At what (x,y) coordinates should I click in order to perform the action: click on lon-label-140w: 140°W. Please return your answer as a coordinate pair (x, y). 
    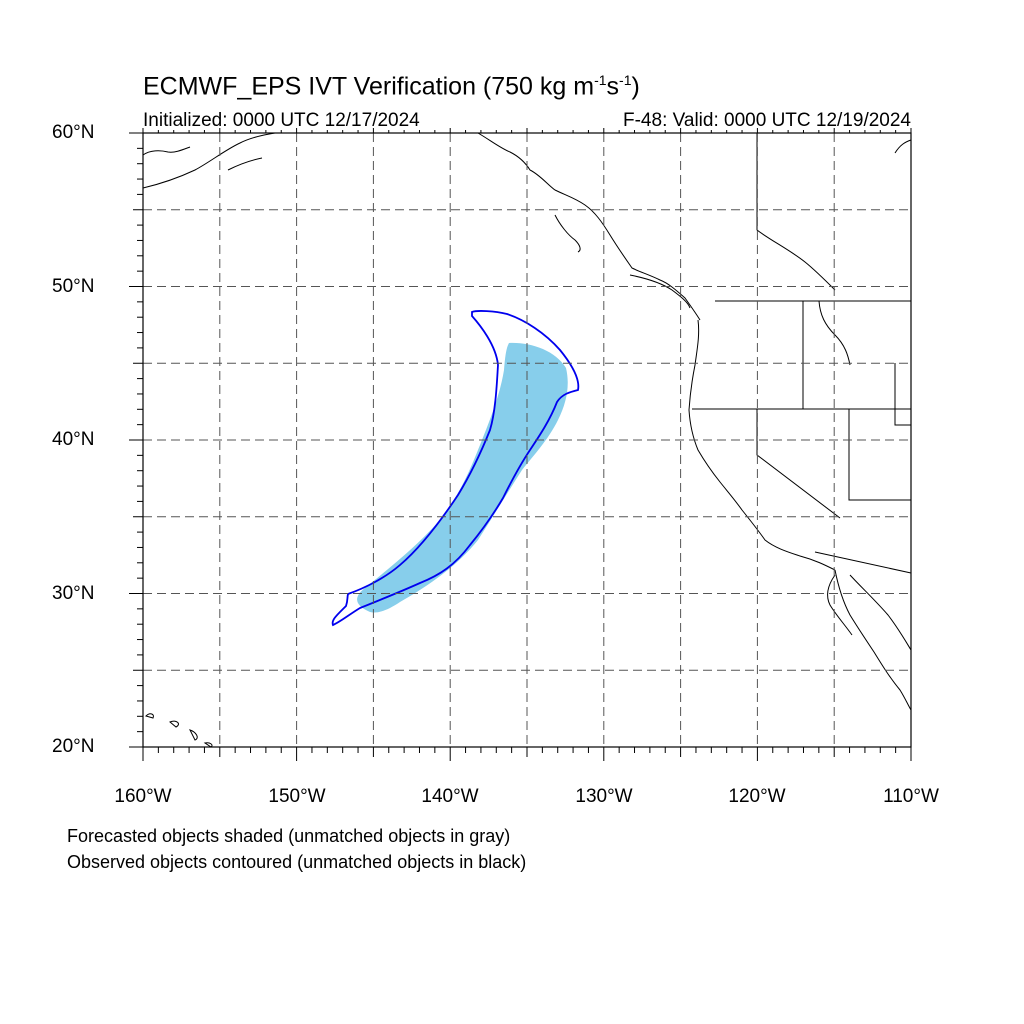
    Looking at the image, I should click on (450, 796).